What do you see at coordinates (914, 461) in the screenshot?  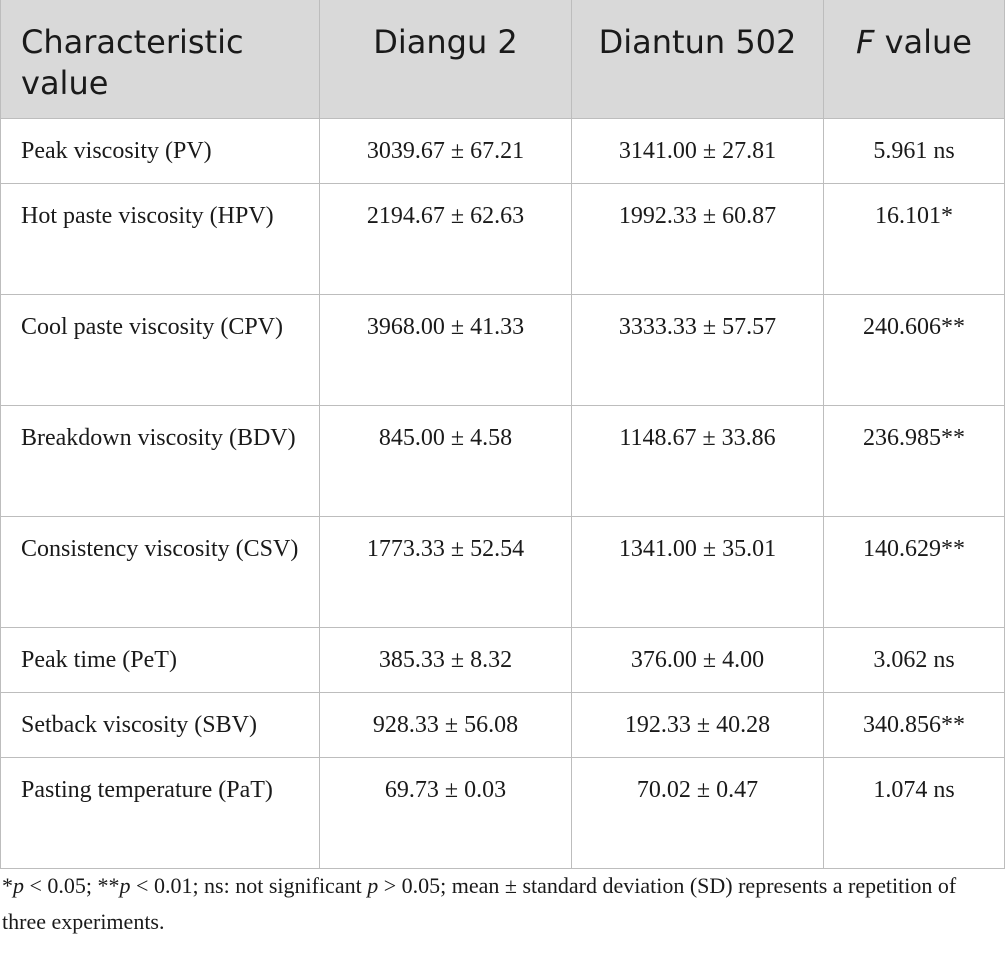 I see `cell-f-value: 236.985**` at bounding box center [914, 461].